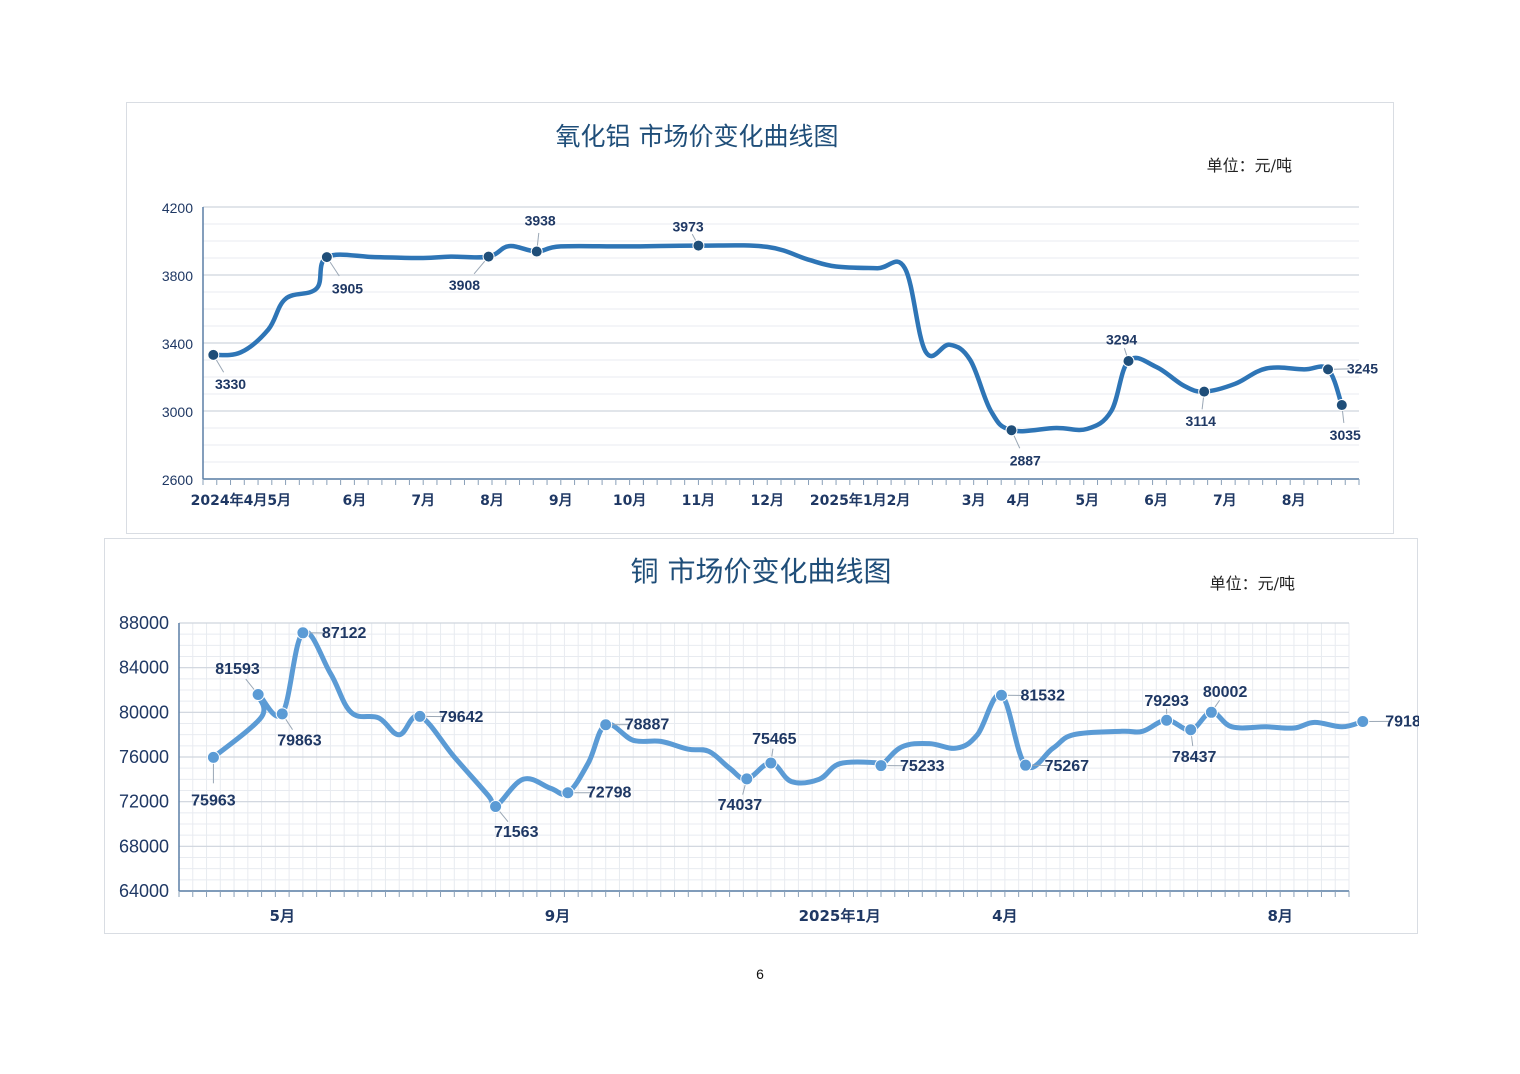  Describe the element at coordinates (1225, 692) in the screenshot. I see `data-label: 80002` at that location.